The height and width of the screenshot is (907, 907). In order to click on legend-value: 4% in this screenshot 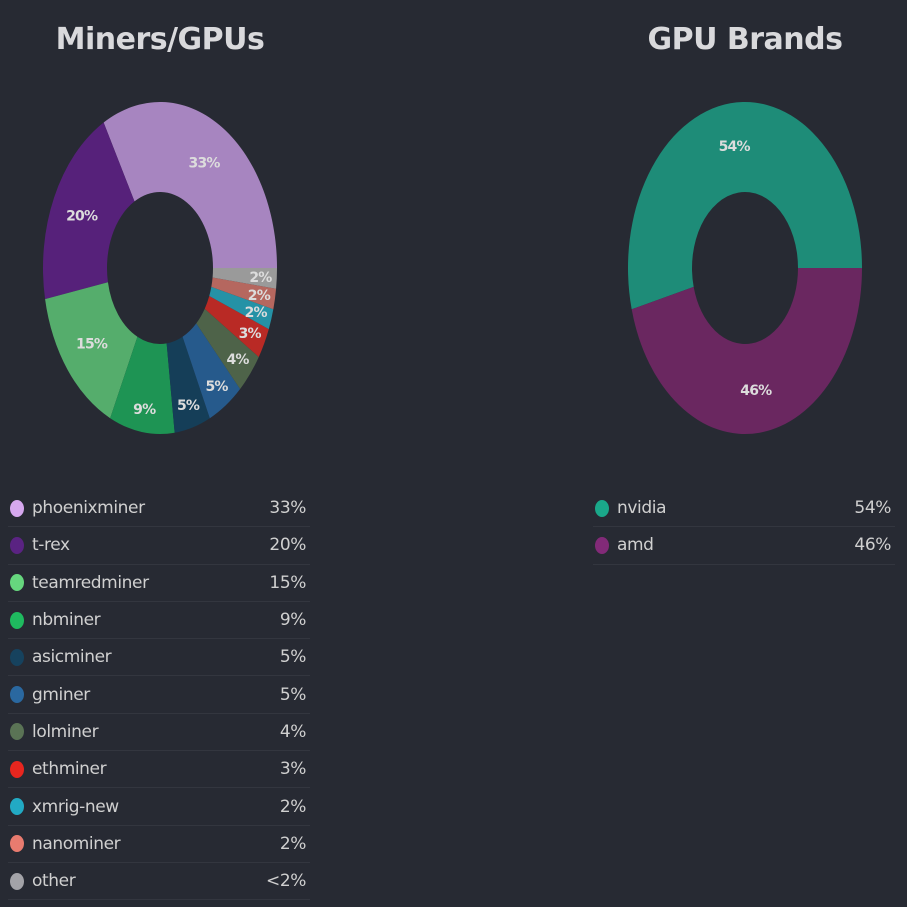, I will do `click(293, 731)`.